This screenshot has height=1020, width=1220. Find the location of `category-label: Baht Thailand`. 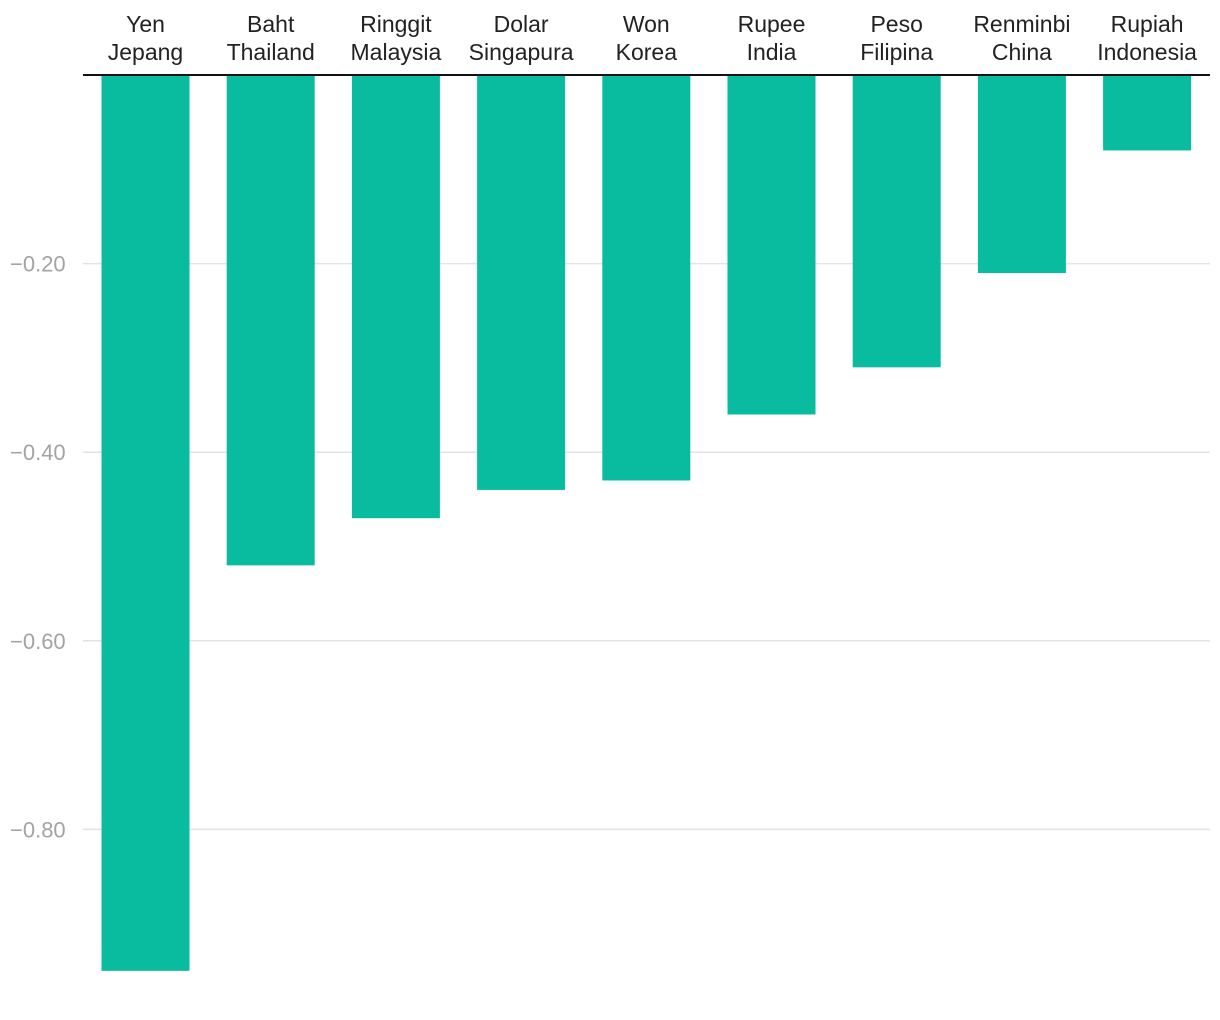

category-label: Baht Thailand is located at coordinates (271, 38).